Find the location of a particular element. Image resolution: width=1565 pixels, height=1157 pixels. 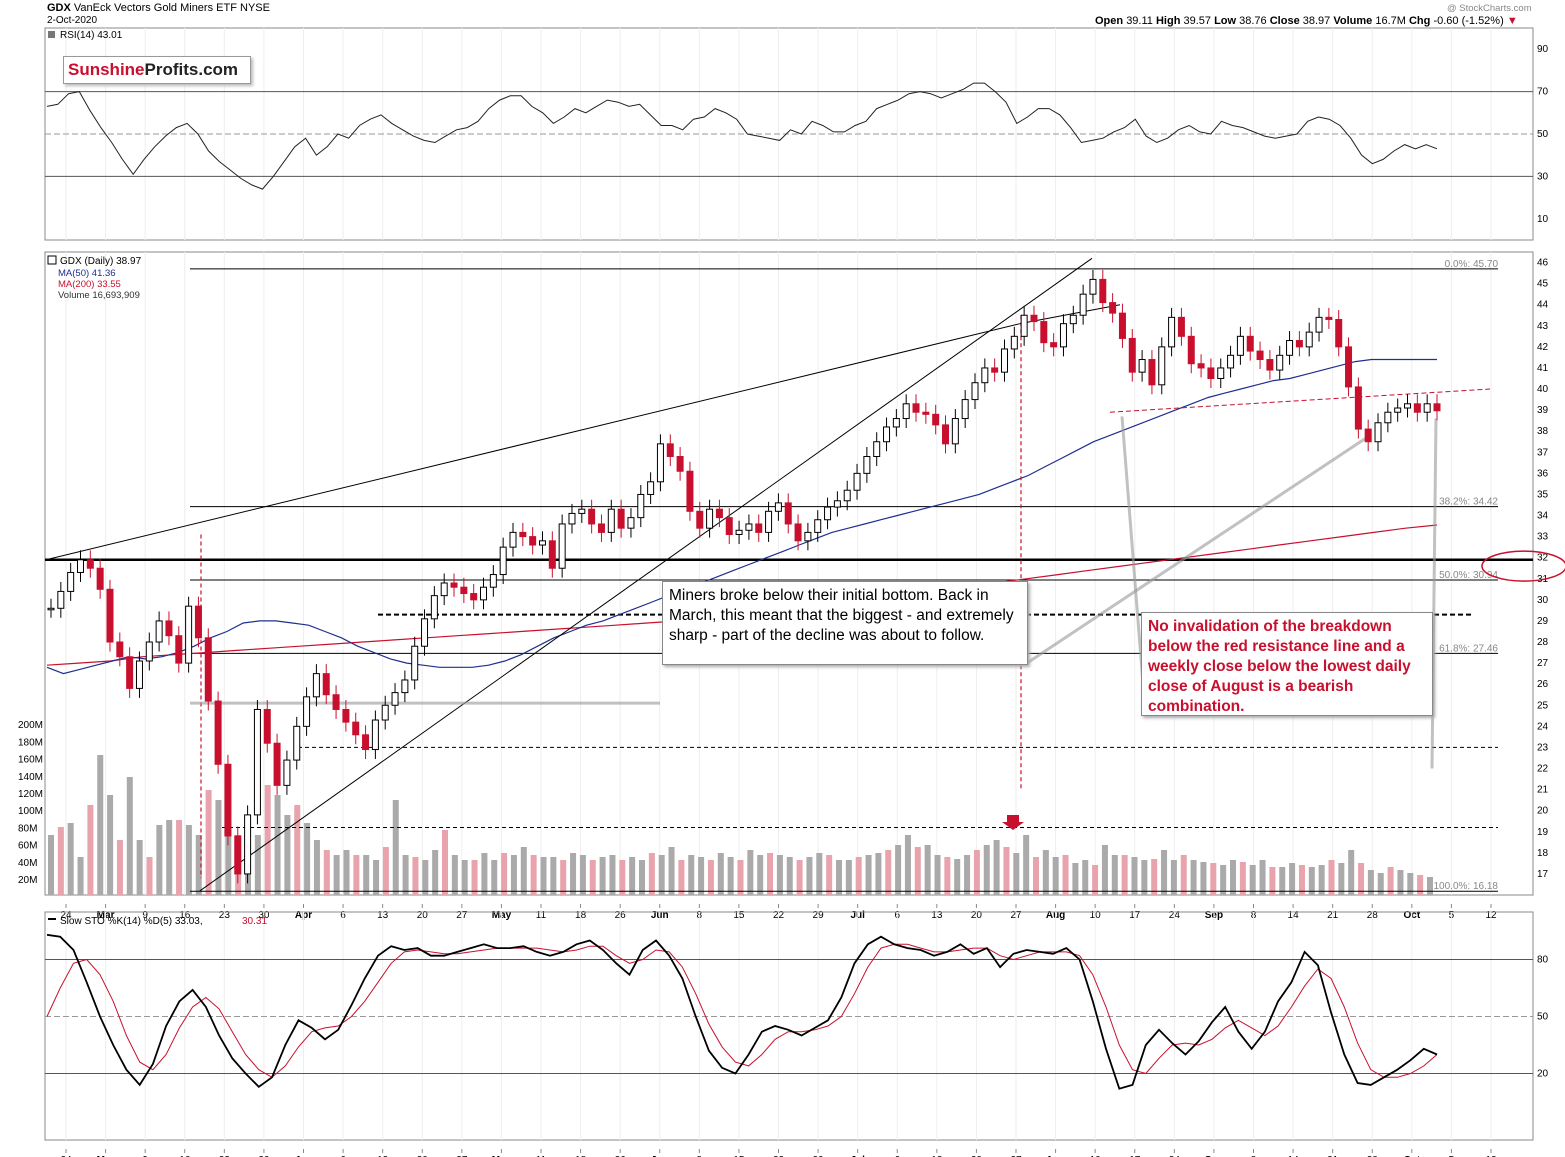

x-tick-label: 30 is located at coordinates (264, 1156).